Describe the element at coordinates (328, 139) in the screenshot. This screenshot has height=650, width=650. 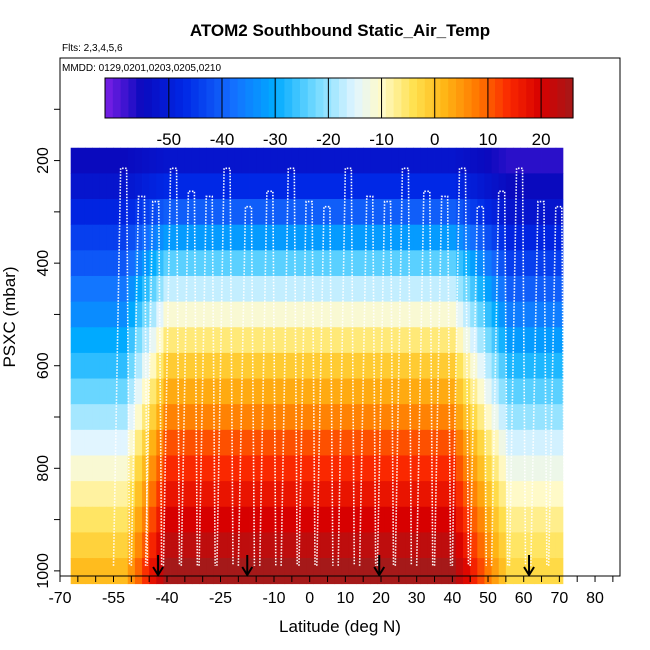
I see `colorbar-tick-label: -20` at that location.